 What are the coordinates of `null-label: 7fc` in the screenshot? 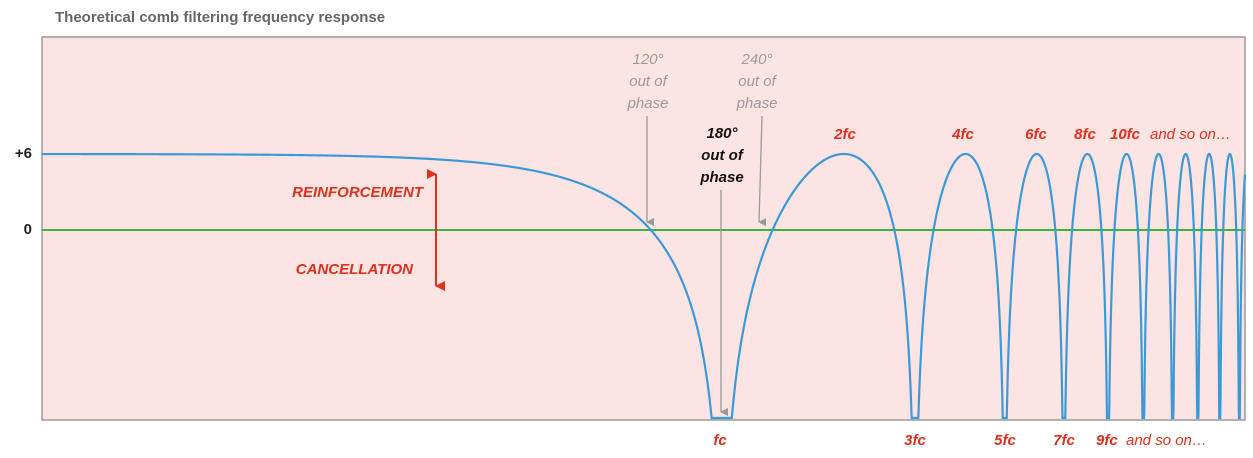 It's located at (1064, 440).